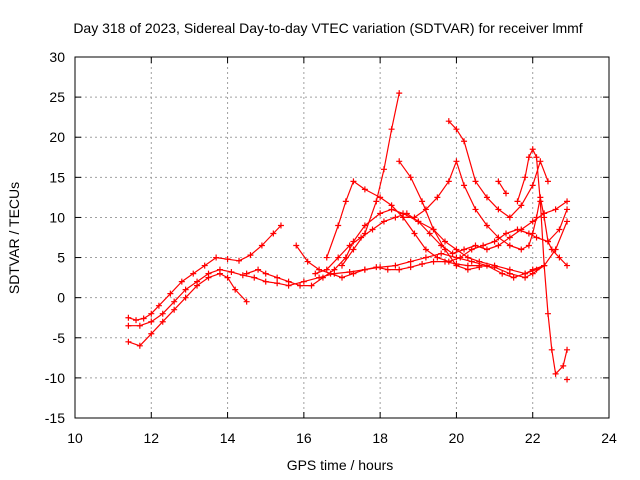 The height and width of the screenshot is (480, 640). I want to click on series-track-c, so click(187, 309).